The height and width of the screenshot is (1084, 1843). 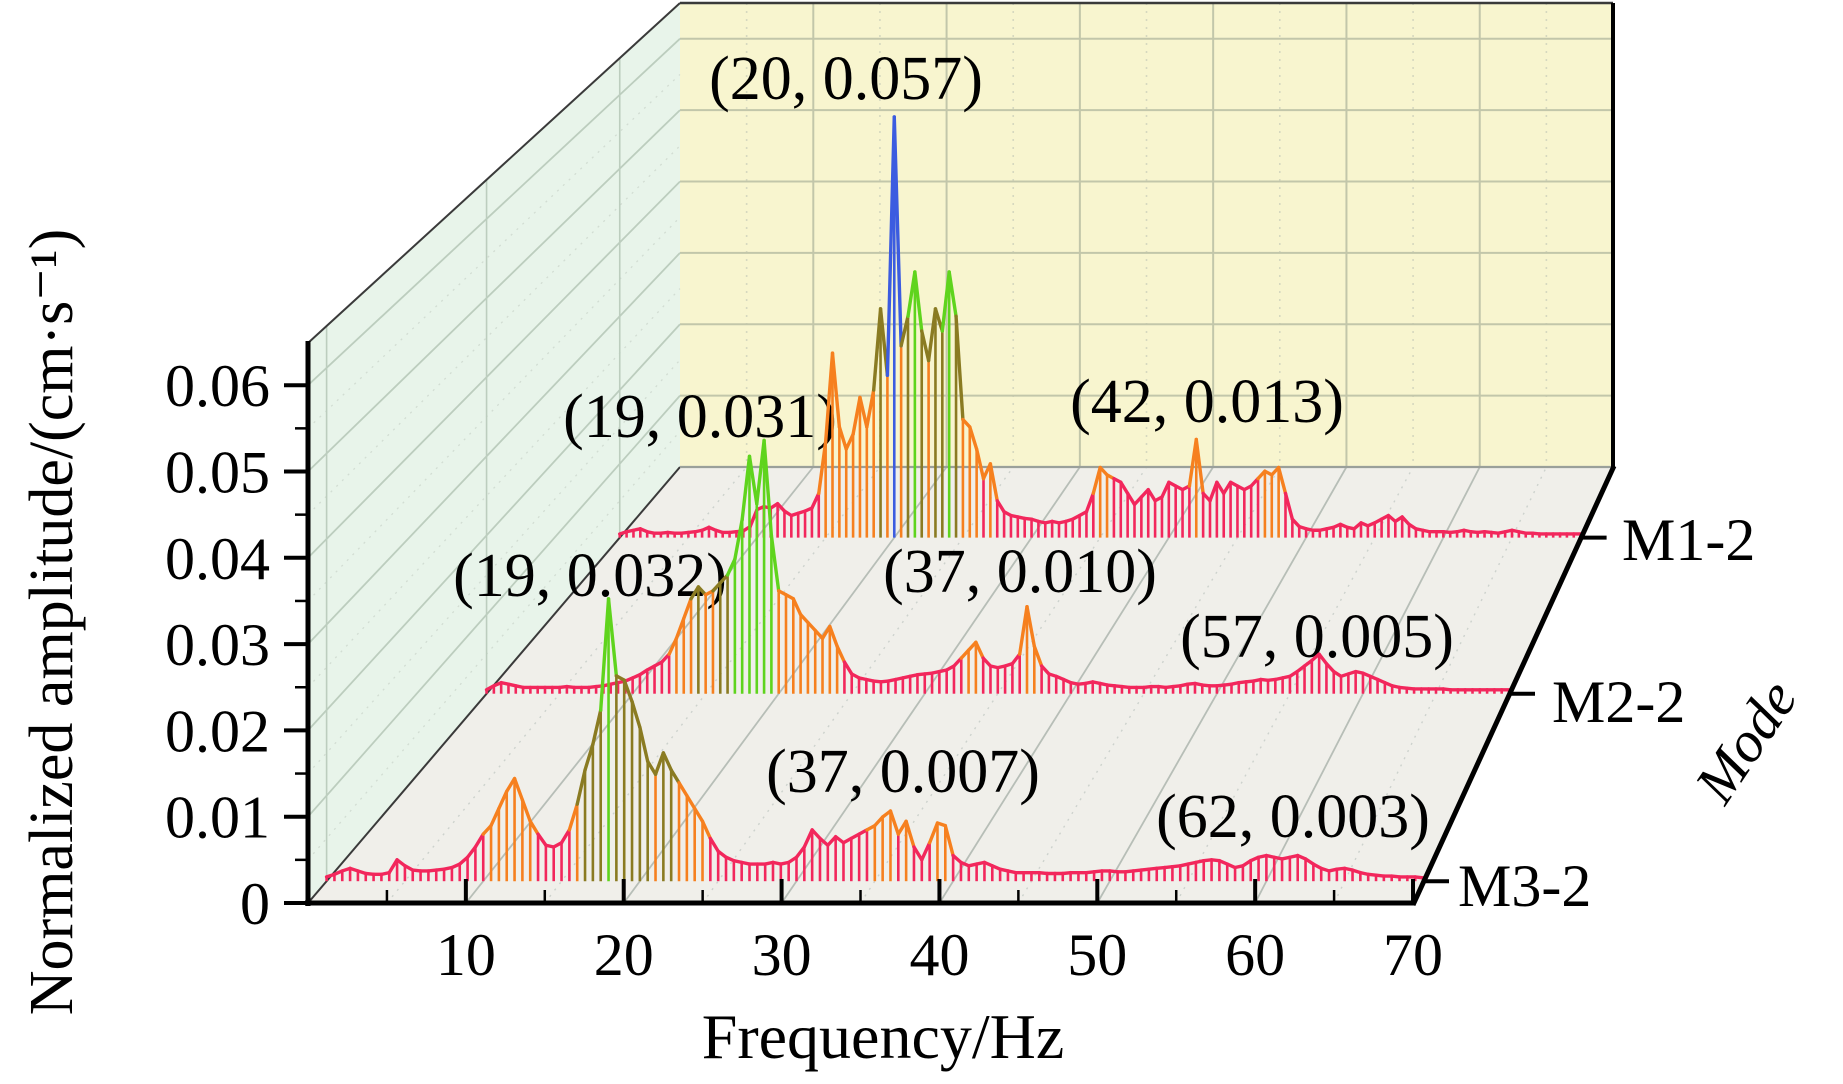 What do you see at coordinates (217, 731) in the screenshot?
I see `y-tick-label: 0.02` at bounding box center [217, 731].